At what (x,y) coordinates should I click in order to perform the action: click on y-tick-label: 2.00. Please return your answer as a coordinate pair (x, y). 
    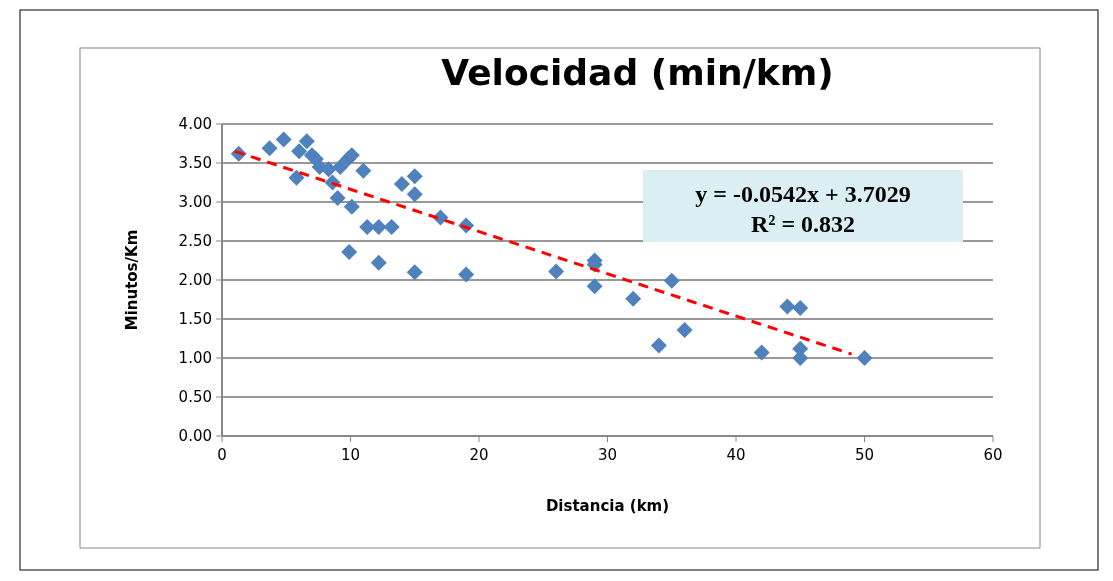
    Looking at the image, I should click on (195, 280).